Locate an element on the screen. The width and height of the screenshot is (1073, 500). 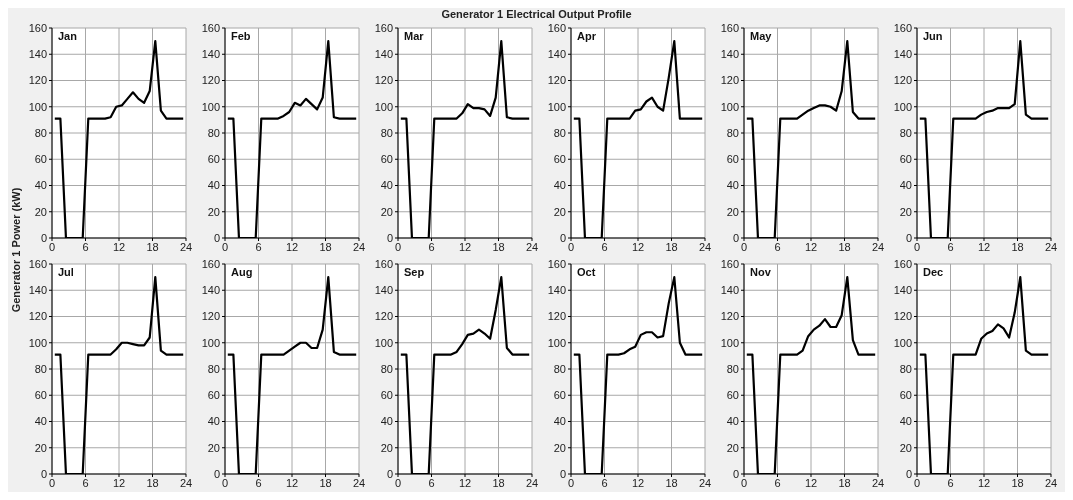
text: Generator 1 Electrical Output Profile is located at coordinates (536, 14).